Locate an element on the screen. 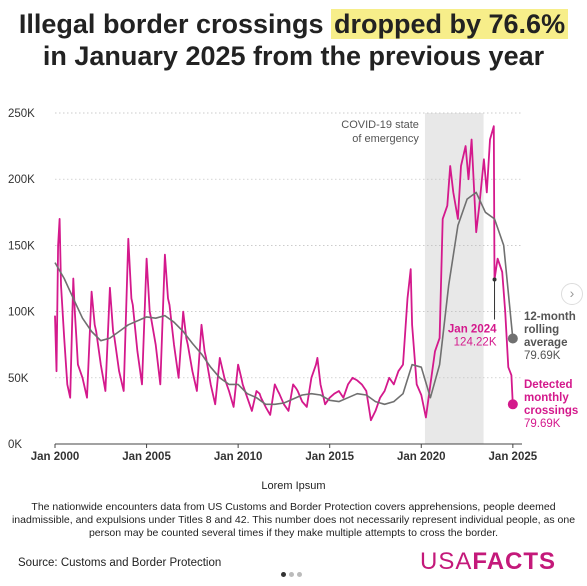  rolling-average-value: 79.69K is located at coordinates (542, 356).